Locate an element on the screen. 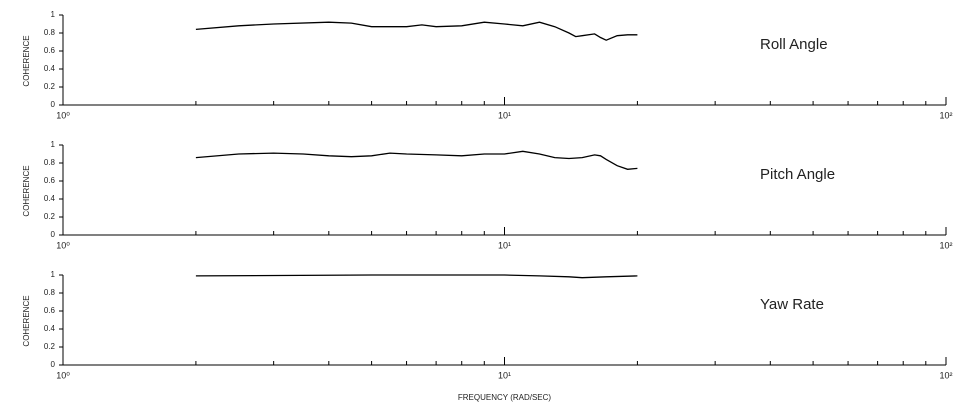  panel-label: Yaw Rate is located at coordinates (792, 304).